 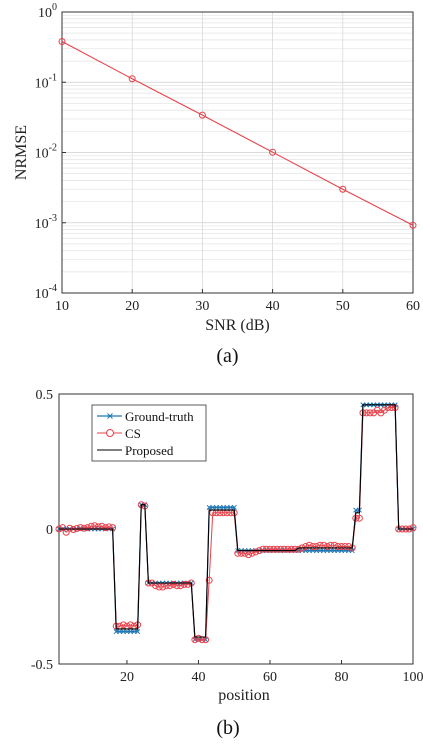 What do you see at coordinates (343, 306) in the screenshot?
I see `x-tick-label: 50` at bounding box center [343, 306].